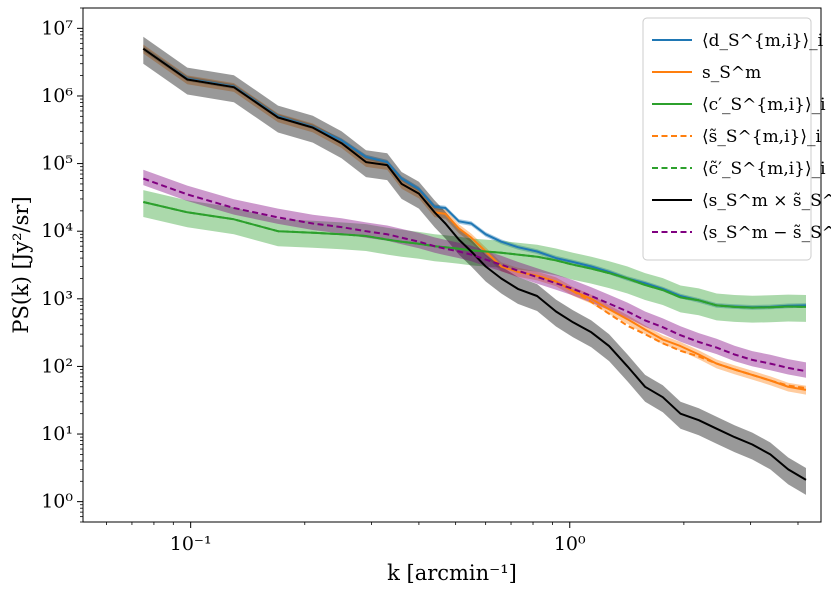  I want to click on x-tick-label: 10⁰, so click(570, 544).